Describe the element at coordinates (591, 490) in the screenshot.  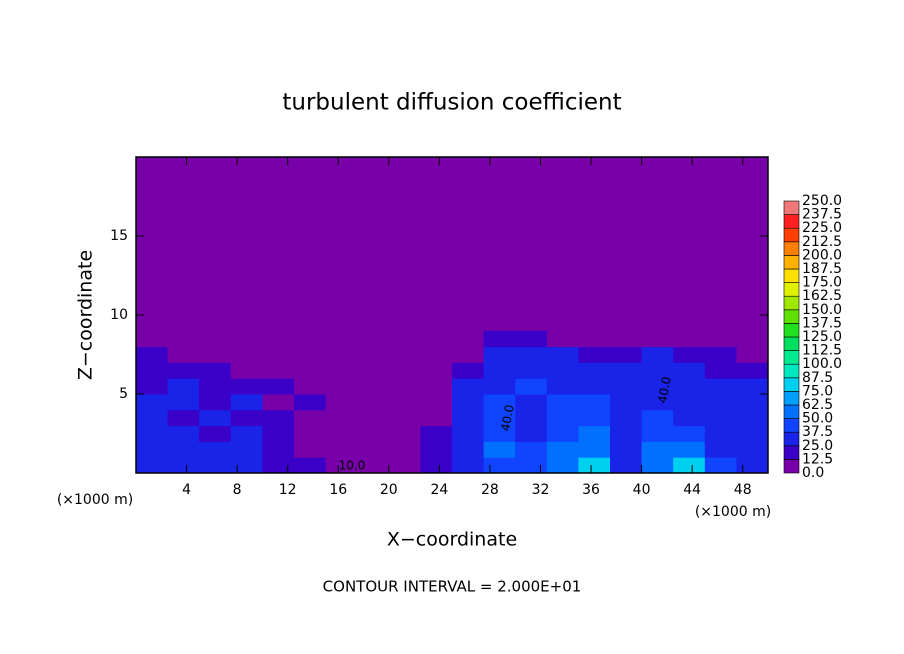
I see `x-tick-label: 36` at that location.